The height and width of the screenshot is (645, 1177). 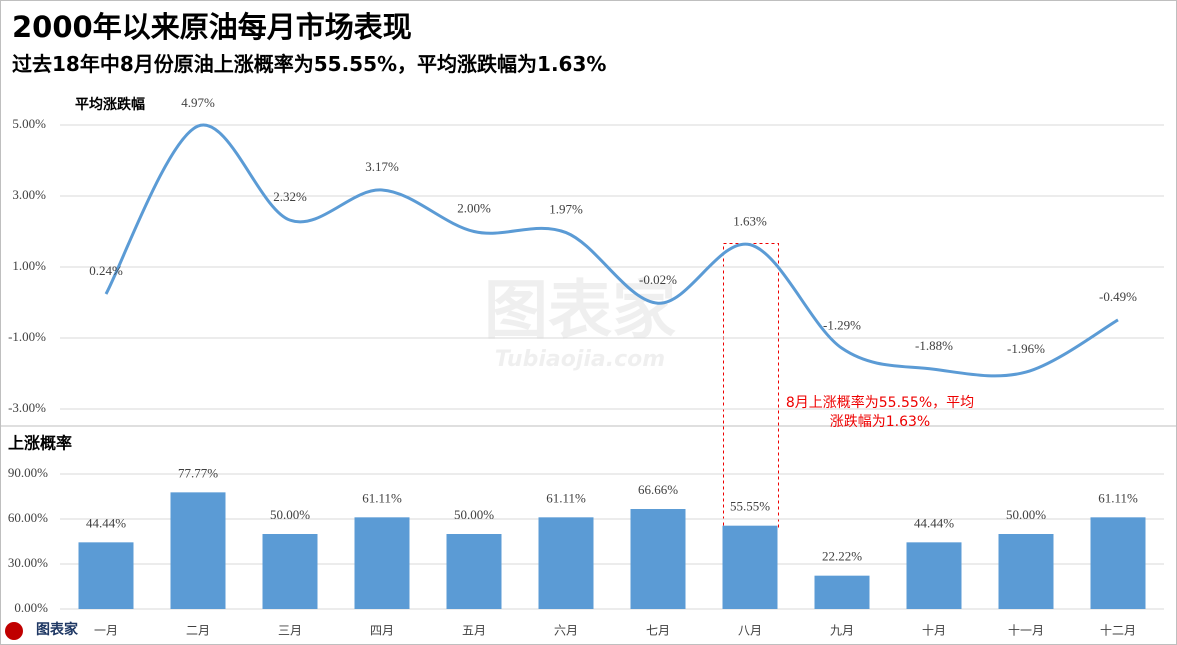 I want to click on y-tick-label: 5.00%, so click(x=29, y=123).